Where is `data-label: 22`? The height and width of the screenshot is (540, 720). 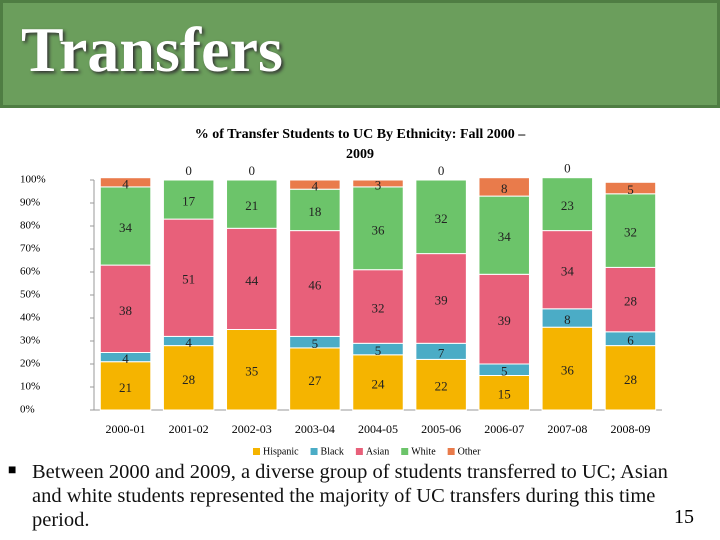 data-label: 22 is located at coordinates (441, 386).